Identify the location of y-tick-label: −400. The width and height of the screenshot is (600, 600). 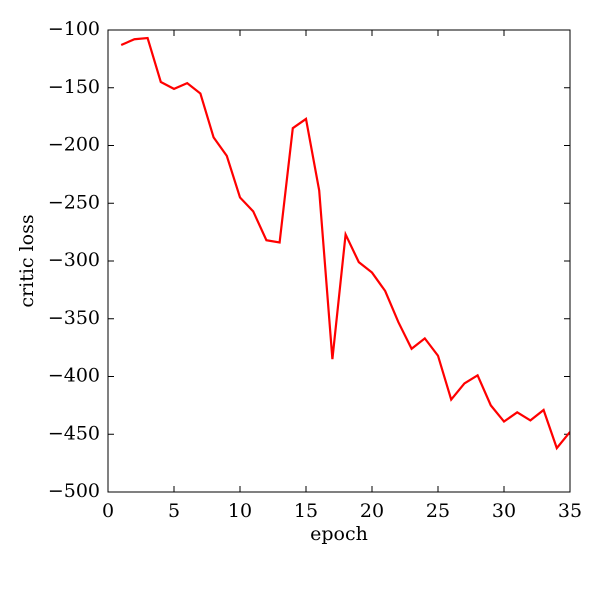
(74, 376).